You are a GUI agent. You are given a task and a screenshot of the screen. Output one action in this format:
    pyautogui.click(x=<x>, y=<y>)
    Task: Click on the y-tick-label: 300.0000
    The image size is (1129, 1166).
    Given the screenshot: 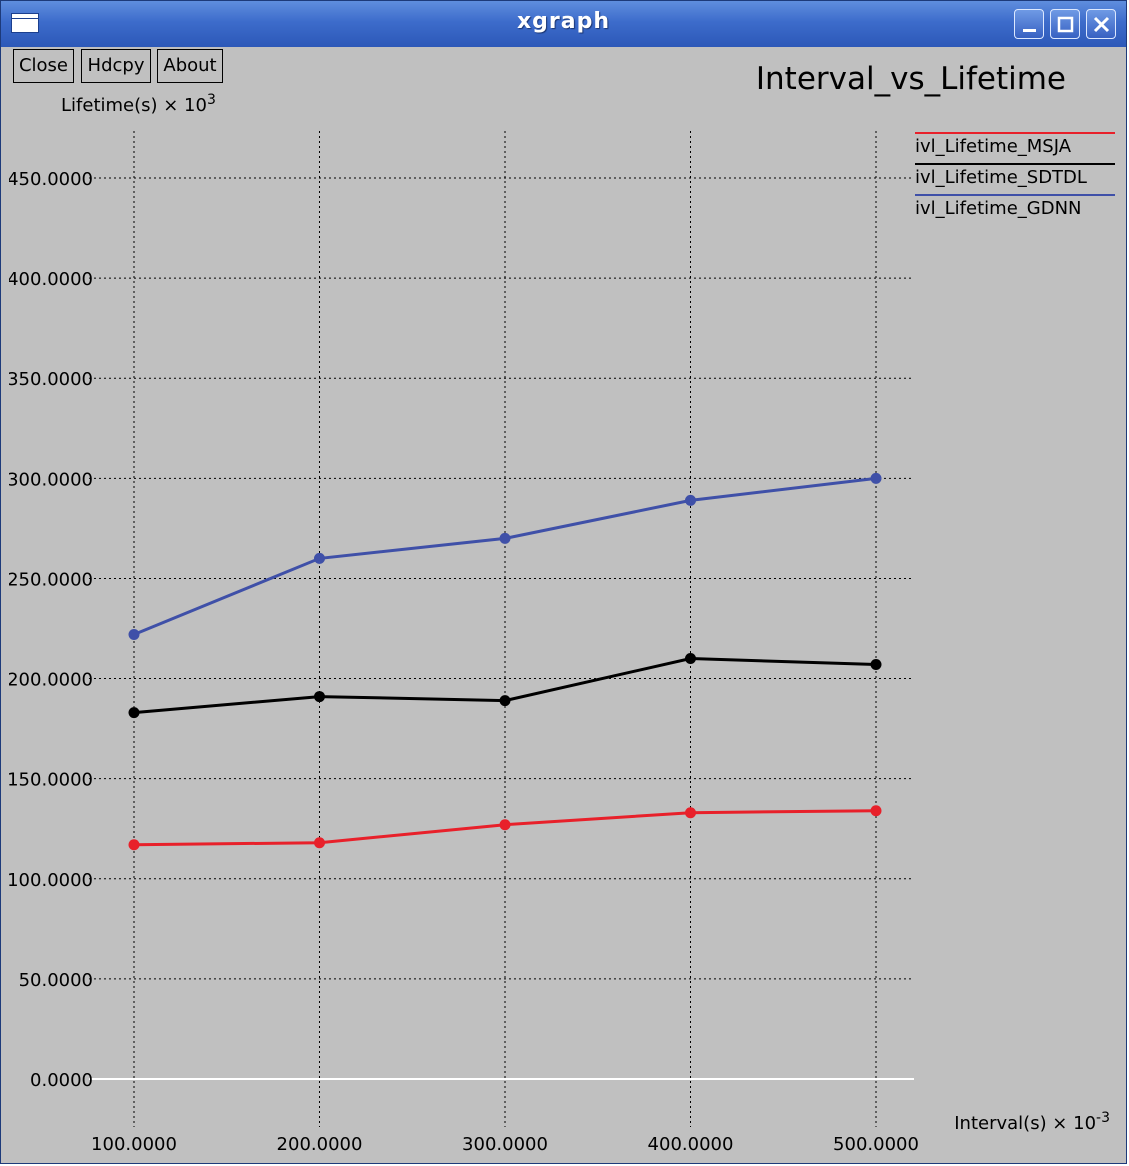 What is the action you would take?
    pyautogui.click(x=51, y=479)
    